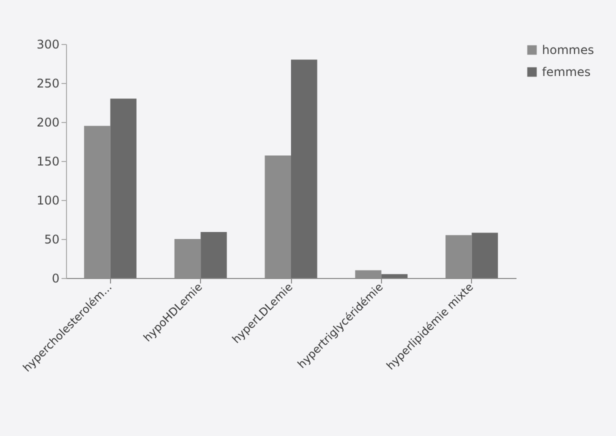 The image size is (616, 436). What do you see at coordinates (566, 72) in the screenshot?
I see `legend-label: femmes` at bounding box center [566, 72].